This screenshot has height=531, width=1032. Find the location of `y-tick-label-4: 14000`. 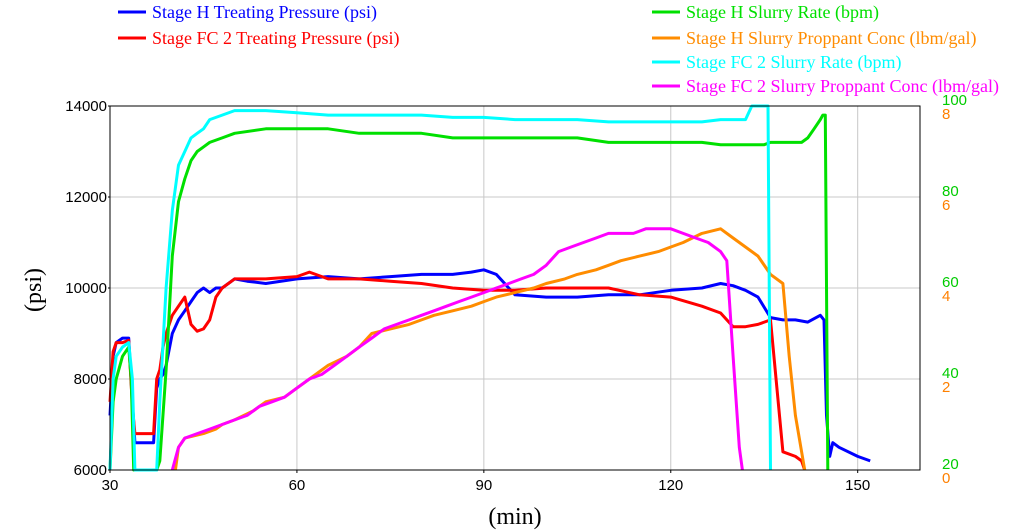

y-tick-label-4: 14000 is located at coordinates (86, 106).